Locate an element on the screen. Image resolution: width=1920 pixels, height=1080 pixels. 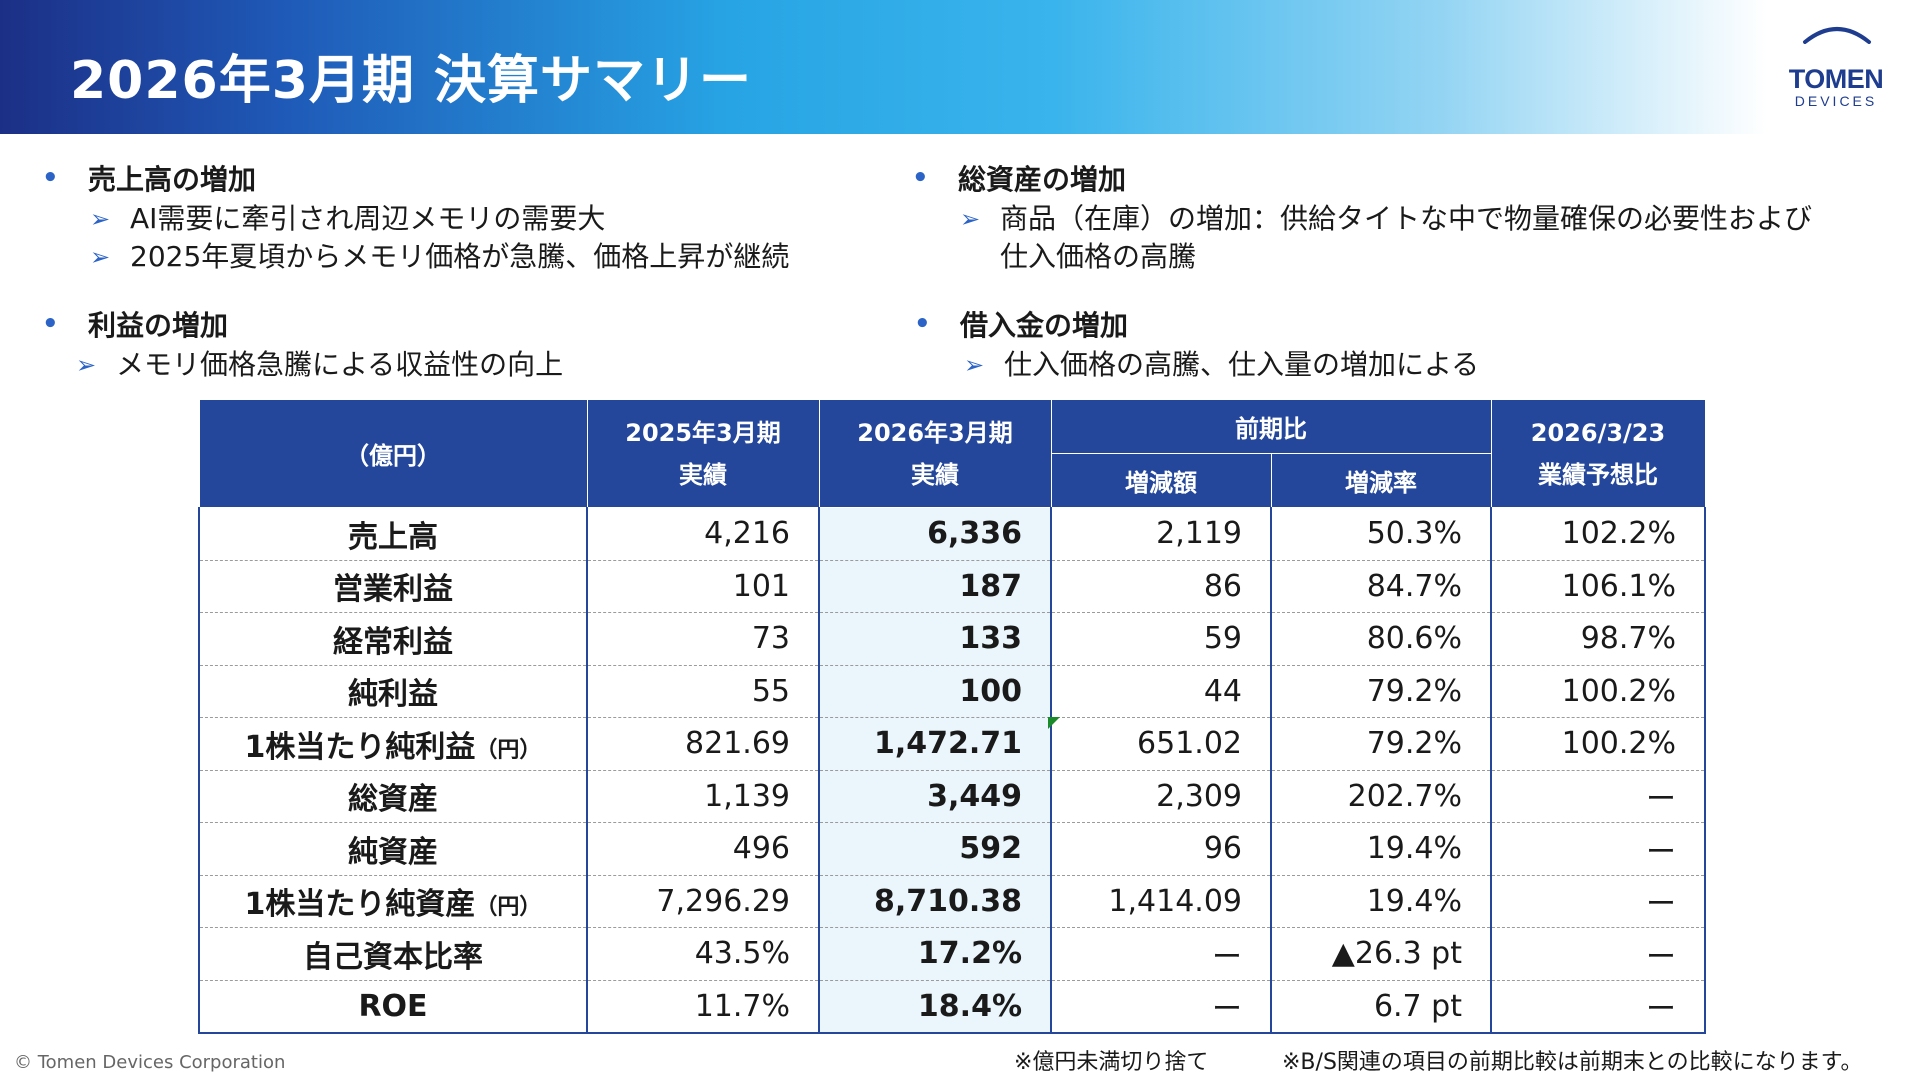
table-row: 総資産 1,139 3,449 2,309 202.7% ー is located at coordinates (952, 796).